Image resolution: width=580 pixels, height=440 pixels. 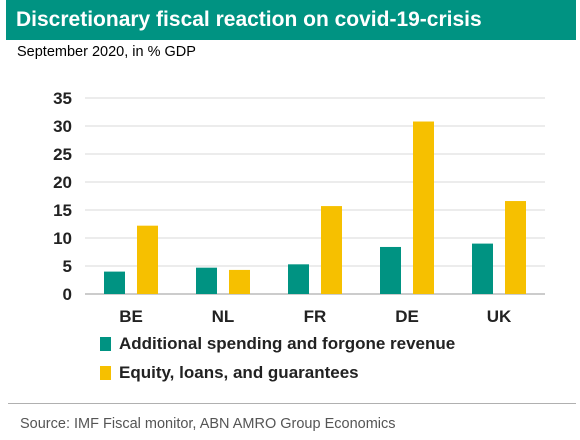 What do you see at coordinates (62, 126) in the screenshot?
I see `y-tick-label: 30` at bounding box center [62, 126].